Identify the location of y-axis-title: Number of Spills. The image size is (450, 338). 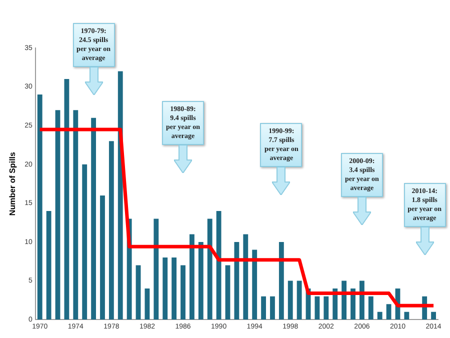
(13, 183).